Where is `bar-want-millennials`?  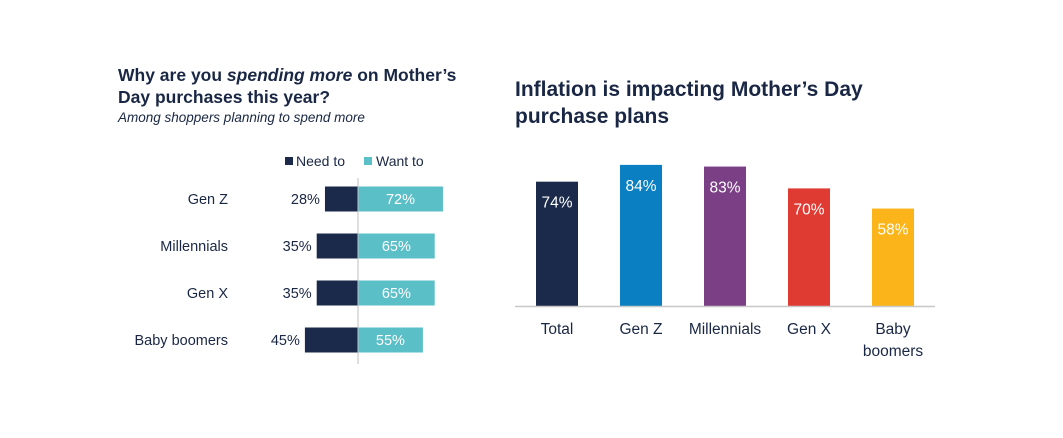
bar-want-millennials is located at coordinates (396, 246).